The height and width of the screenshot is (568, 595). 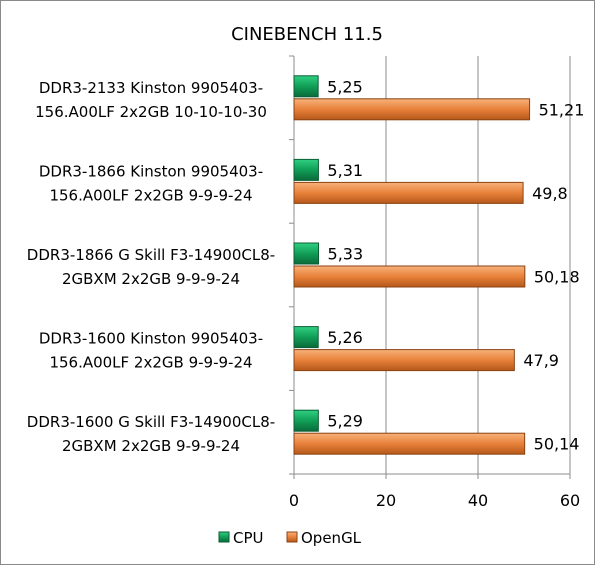 I want to click on data-label-opengl: 47,9, so click(x=541, y=360).